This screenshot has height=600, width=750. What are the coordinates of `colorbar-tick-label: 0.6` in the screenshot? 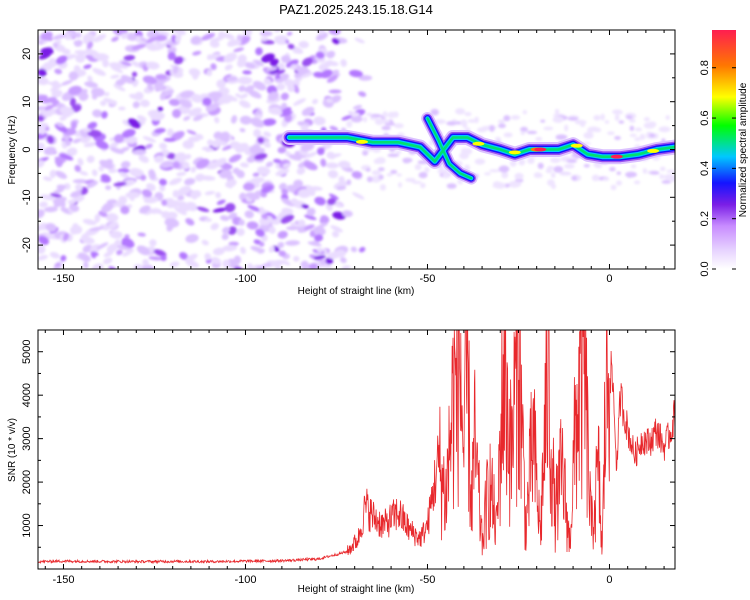 It's located at (705, 117).